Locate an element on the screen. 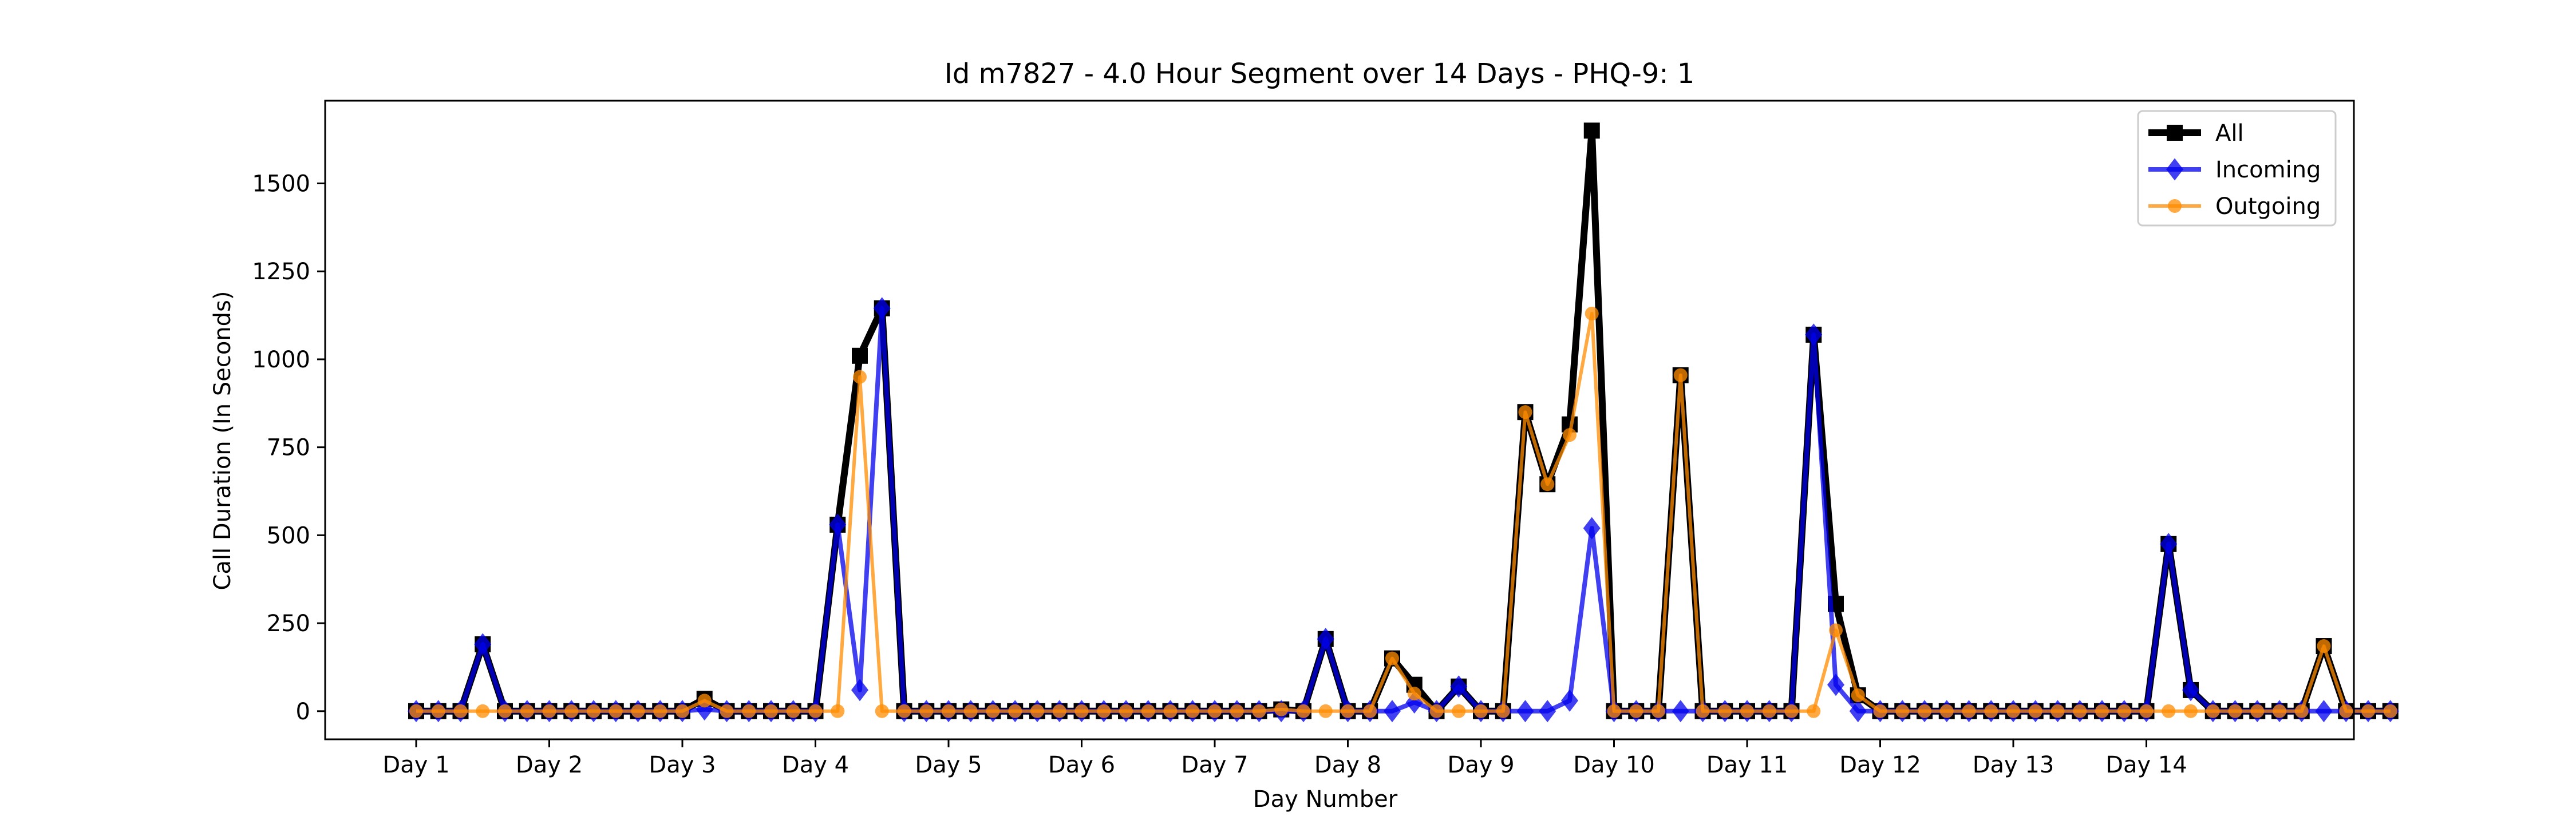 The height and width of the screenshot is (824, 2576). x-tick-label: Day 9 is located at coordinates (1480, 765).